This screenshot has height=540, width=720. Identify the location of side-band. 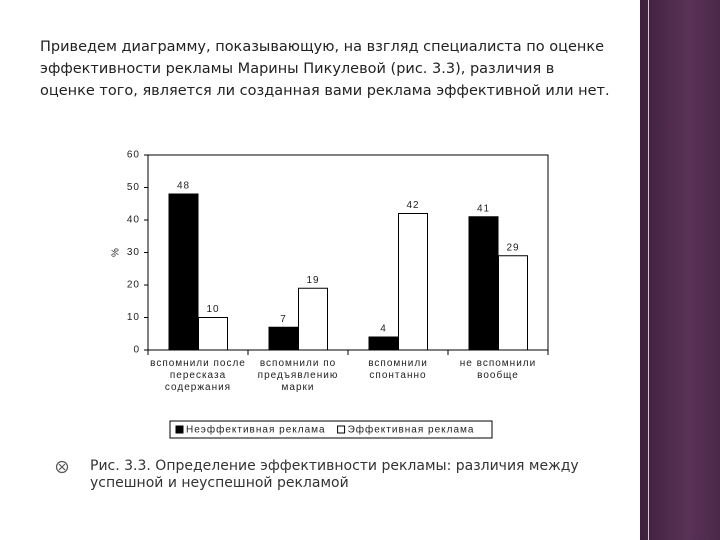
(680, 270).